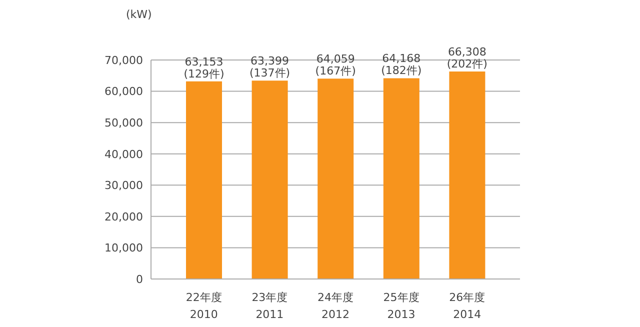  What do you see at coordinates (335, 65) in the screenshot?
I see `data-label: 64,059 (167件)` at bounding box center [335, 65].